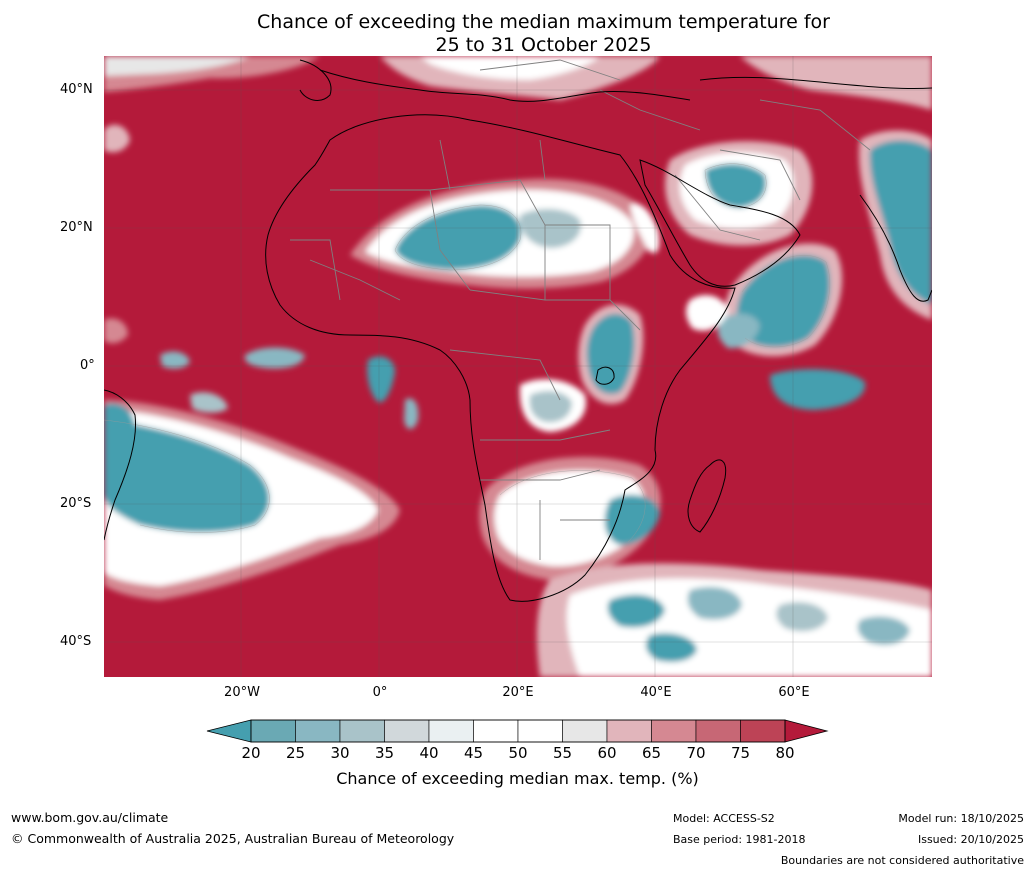  I want to click on footer-website: www.bom.gov.au/climate, so click(90, 817).